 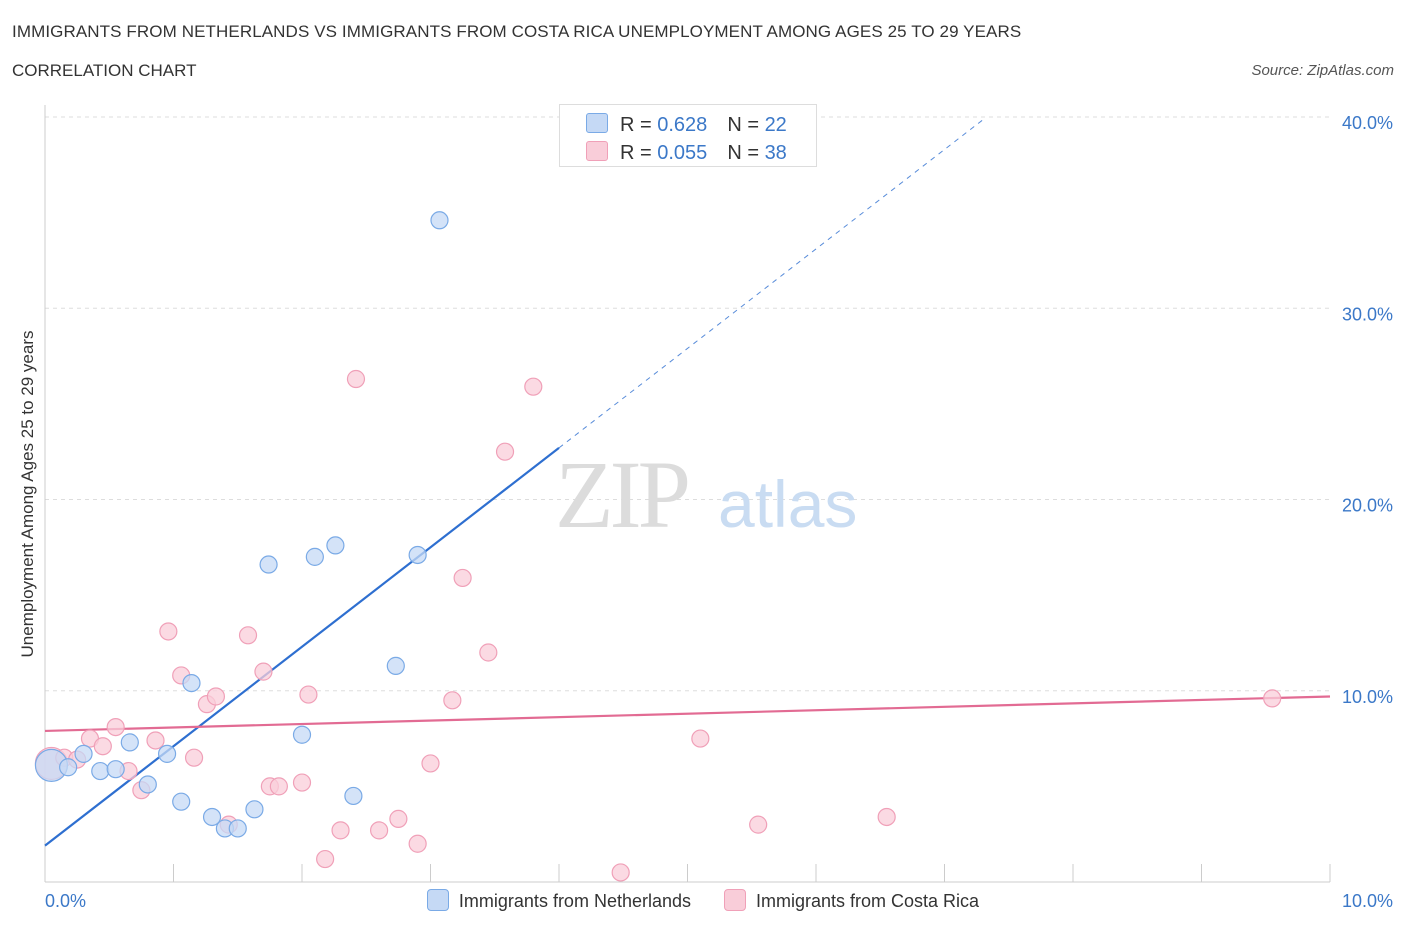 What do you see at coordinates (597, 151) in the screenshot?
I see `costa-rica-swatch` at bounding box center [597, 151].